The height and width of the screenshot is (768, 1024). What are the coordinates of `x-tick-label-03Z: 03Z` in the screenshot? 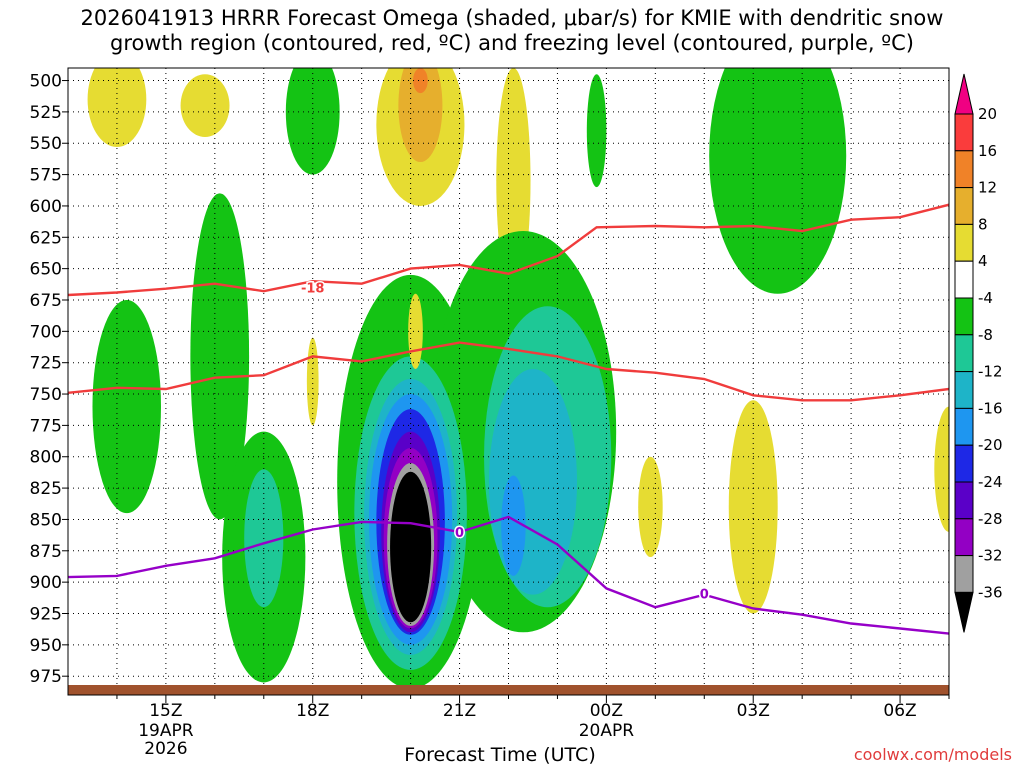 It's located at (753, 711).